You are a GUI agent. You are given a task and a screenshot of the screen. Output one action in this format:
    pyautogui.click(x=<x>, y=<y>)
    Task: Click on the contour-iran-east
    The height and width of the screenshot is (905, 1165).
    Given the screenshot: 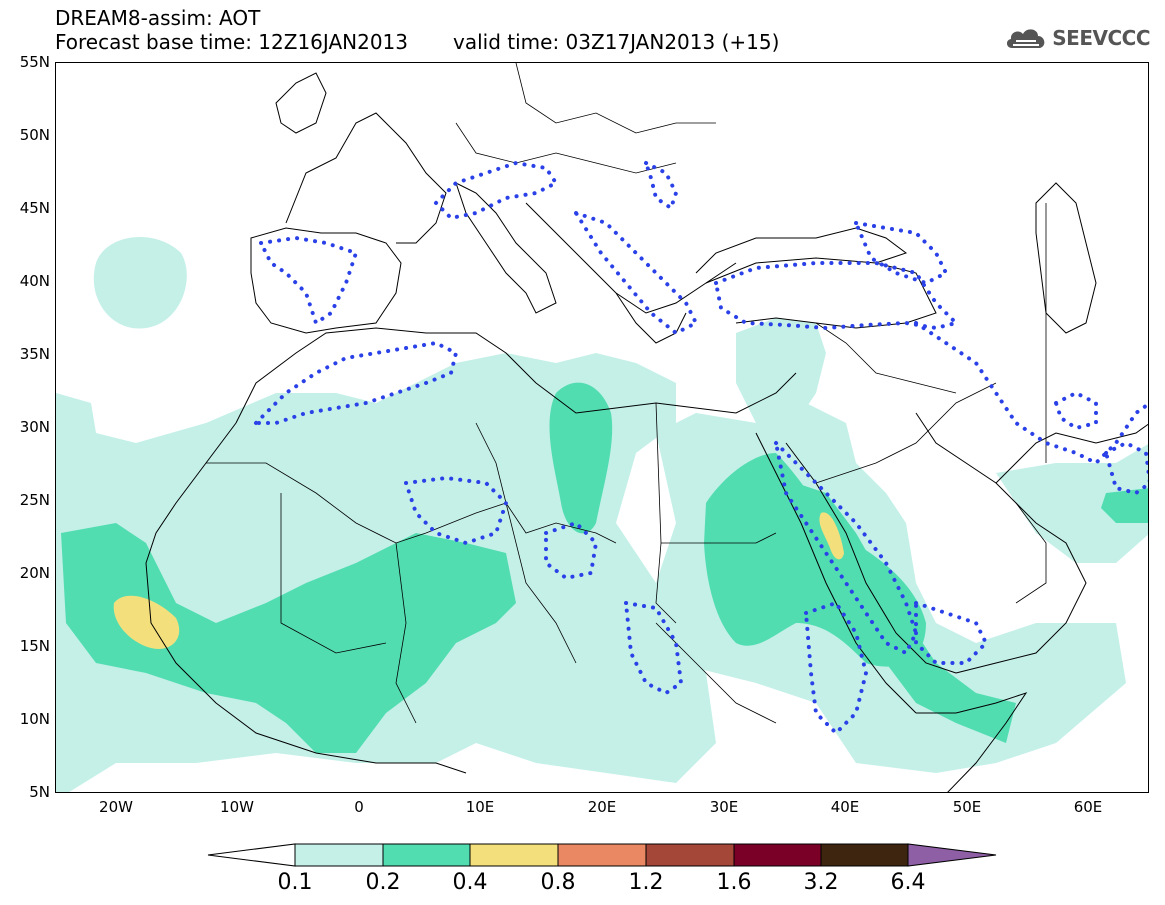 What is the action you would take?
    pyautogui.click(x=1075, y=410)
    